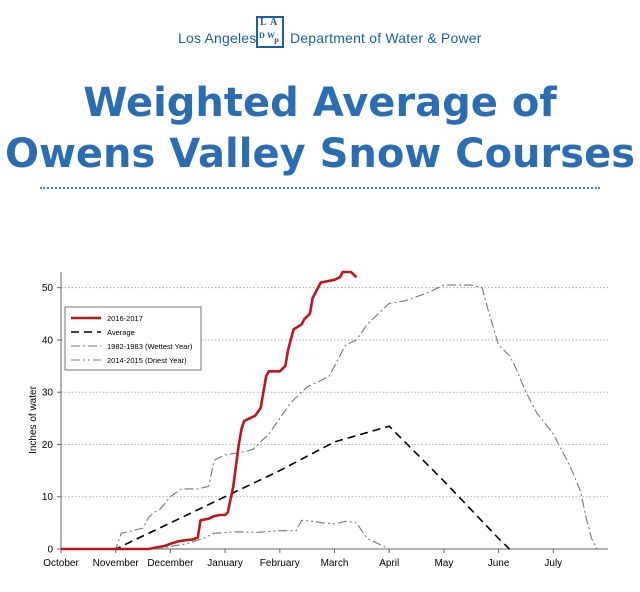 The width and height of the screenshot is (640, 592). I want to click on y-tick-label: 10, so click(48, 497).